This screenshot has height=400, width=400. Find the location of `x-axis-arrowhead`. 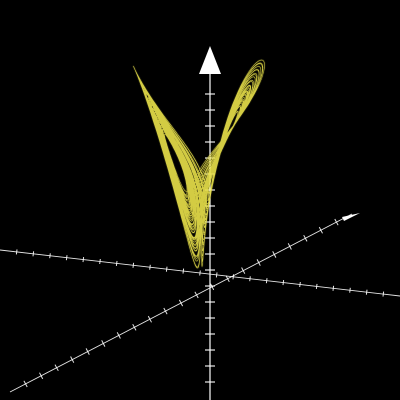

x-axis-arrowhead is located at coordinates (351, 217).